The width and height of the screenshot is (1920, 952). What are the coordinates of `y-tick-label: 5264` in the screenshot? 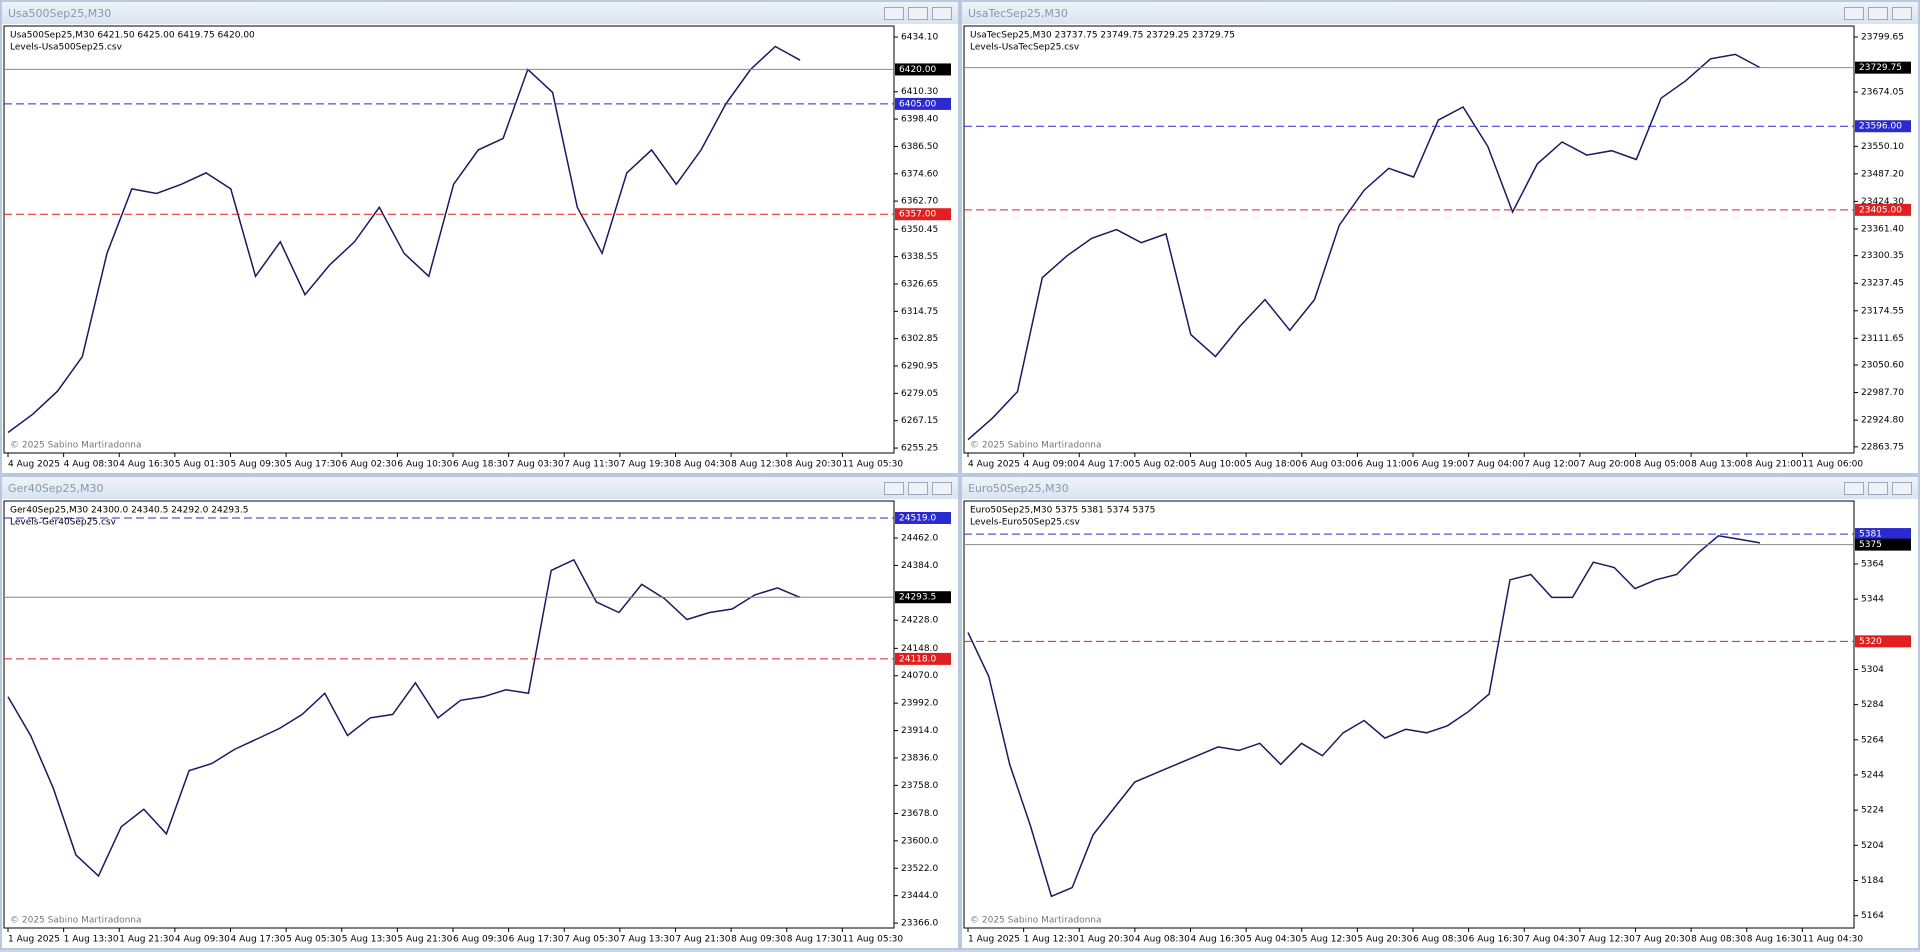 It's located at (1872, 740).